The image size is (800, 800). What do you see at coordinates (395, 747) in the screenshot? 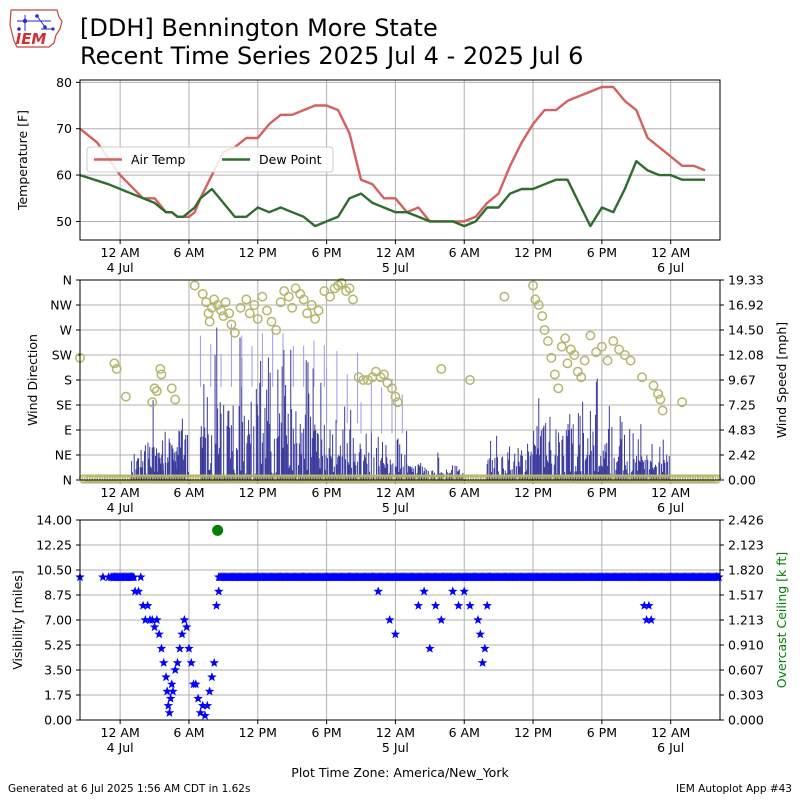
I see `x-tick-date-label: 5 Jul` at bounding box center [395, 747].